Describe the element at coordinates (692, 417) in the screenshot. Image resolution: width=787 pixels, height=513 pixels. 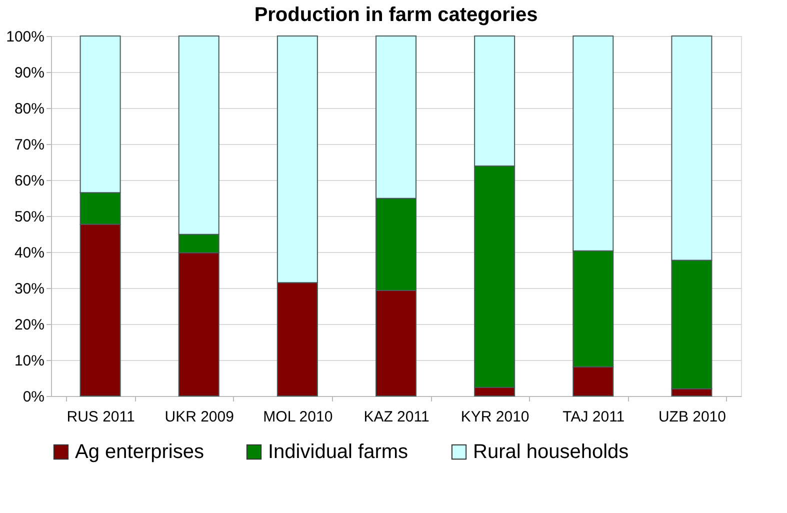
I see `x-tick-label: UZB 2010` at that location.